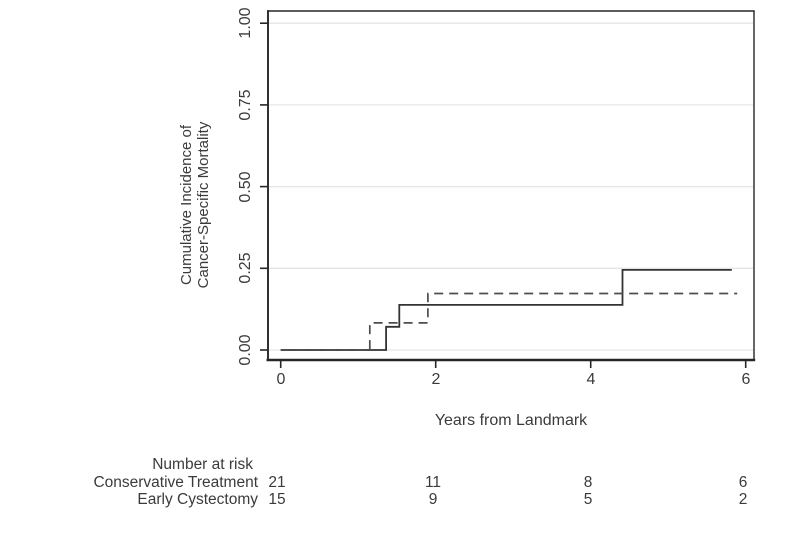  Describe the element at coordinates (588, 499) in the screenshot. I see `risk-count: 5` at that location.